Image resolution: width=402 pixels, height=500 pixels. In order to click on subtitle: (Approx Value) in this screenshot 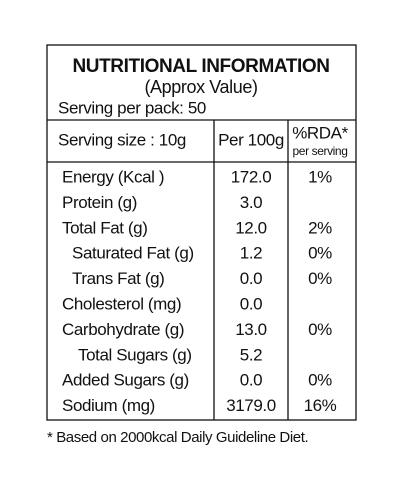, I will do `click(200, 87)`.